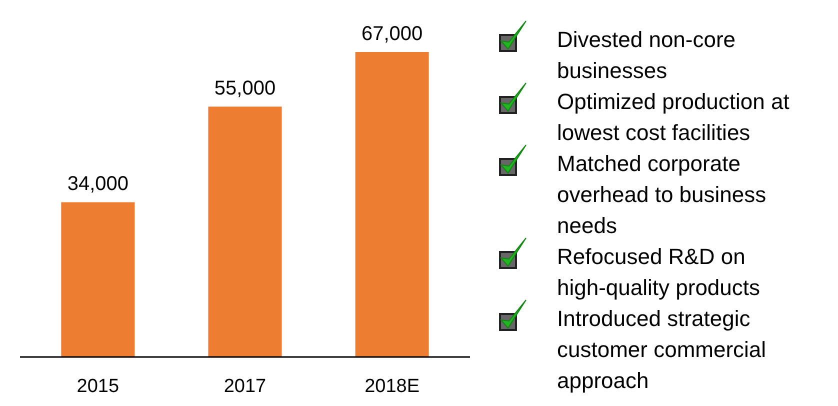 The image size is (838, 406). I want to click on data-label: 55,000, so click(245, 89).